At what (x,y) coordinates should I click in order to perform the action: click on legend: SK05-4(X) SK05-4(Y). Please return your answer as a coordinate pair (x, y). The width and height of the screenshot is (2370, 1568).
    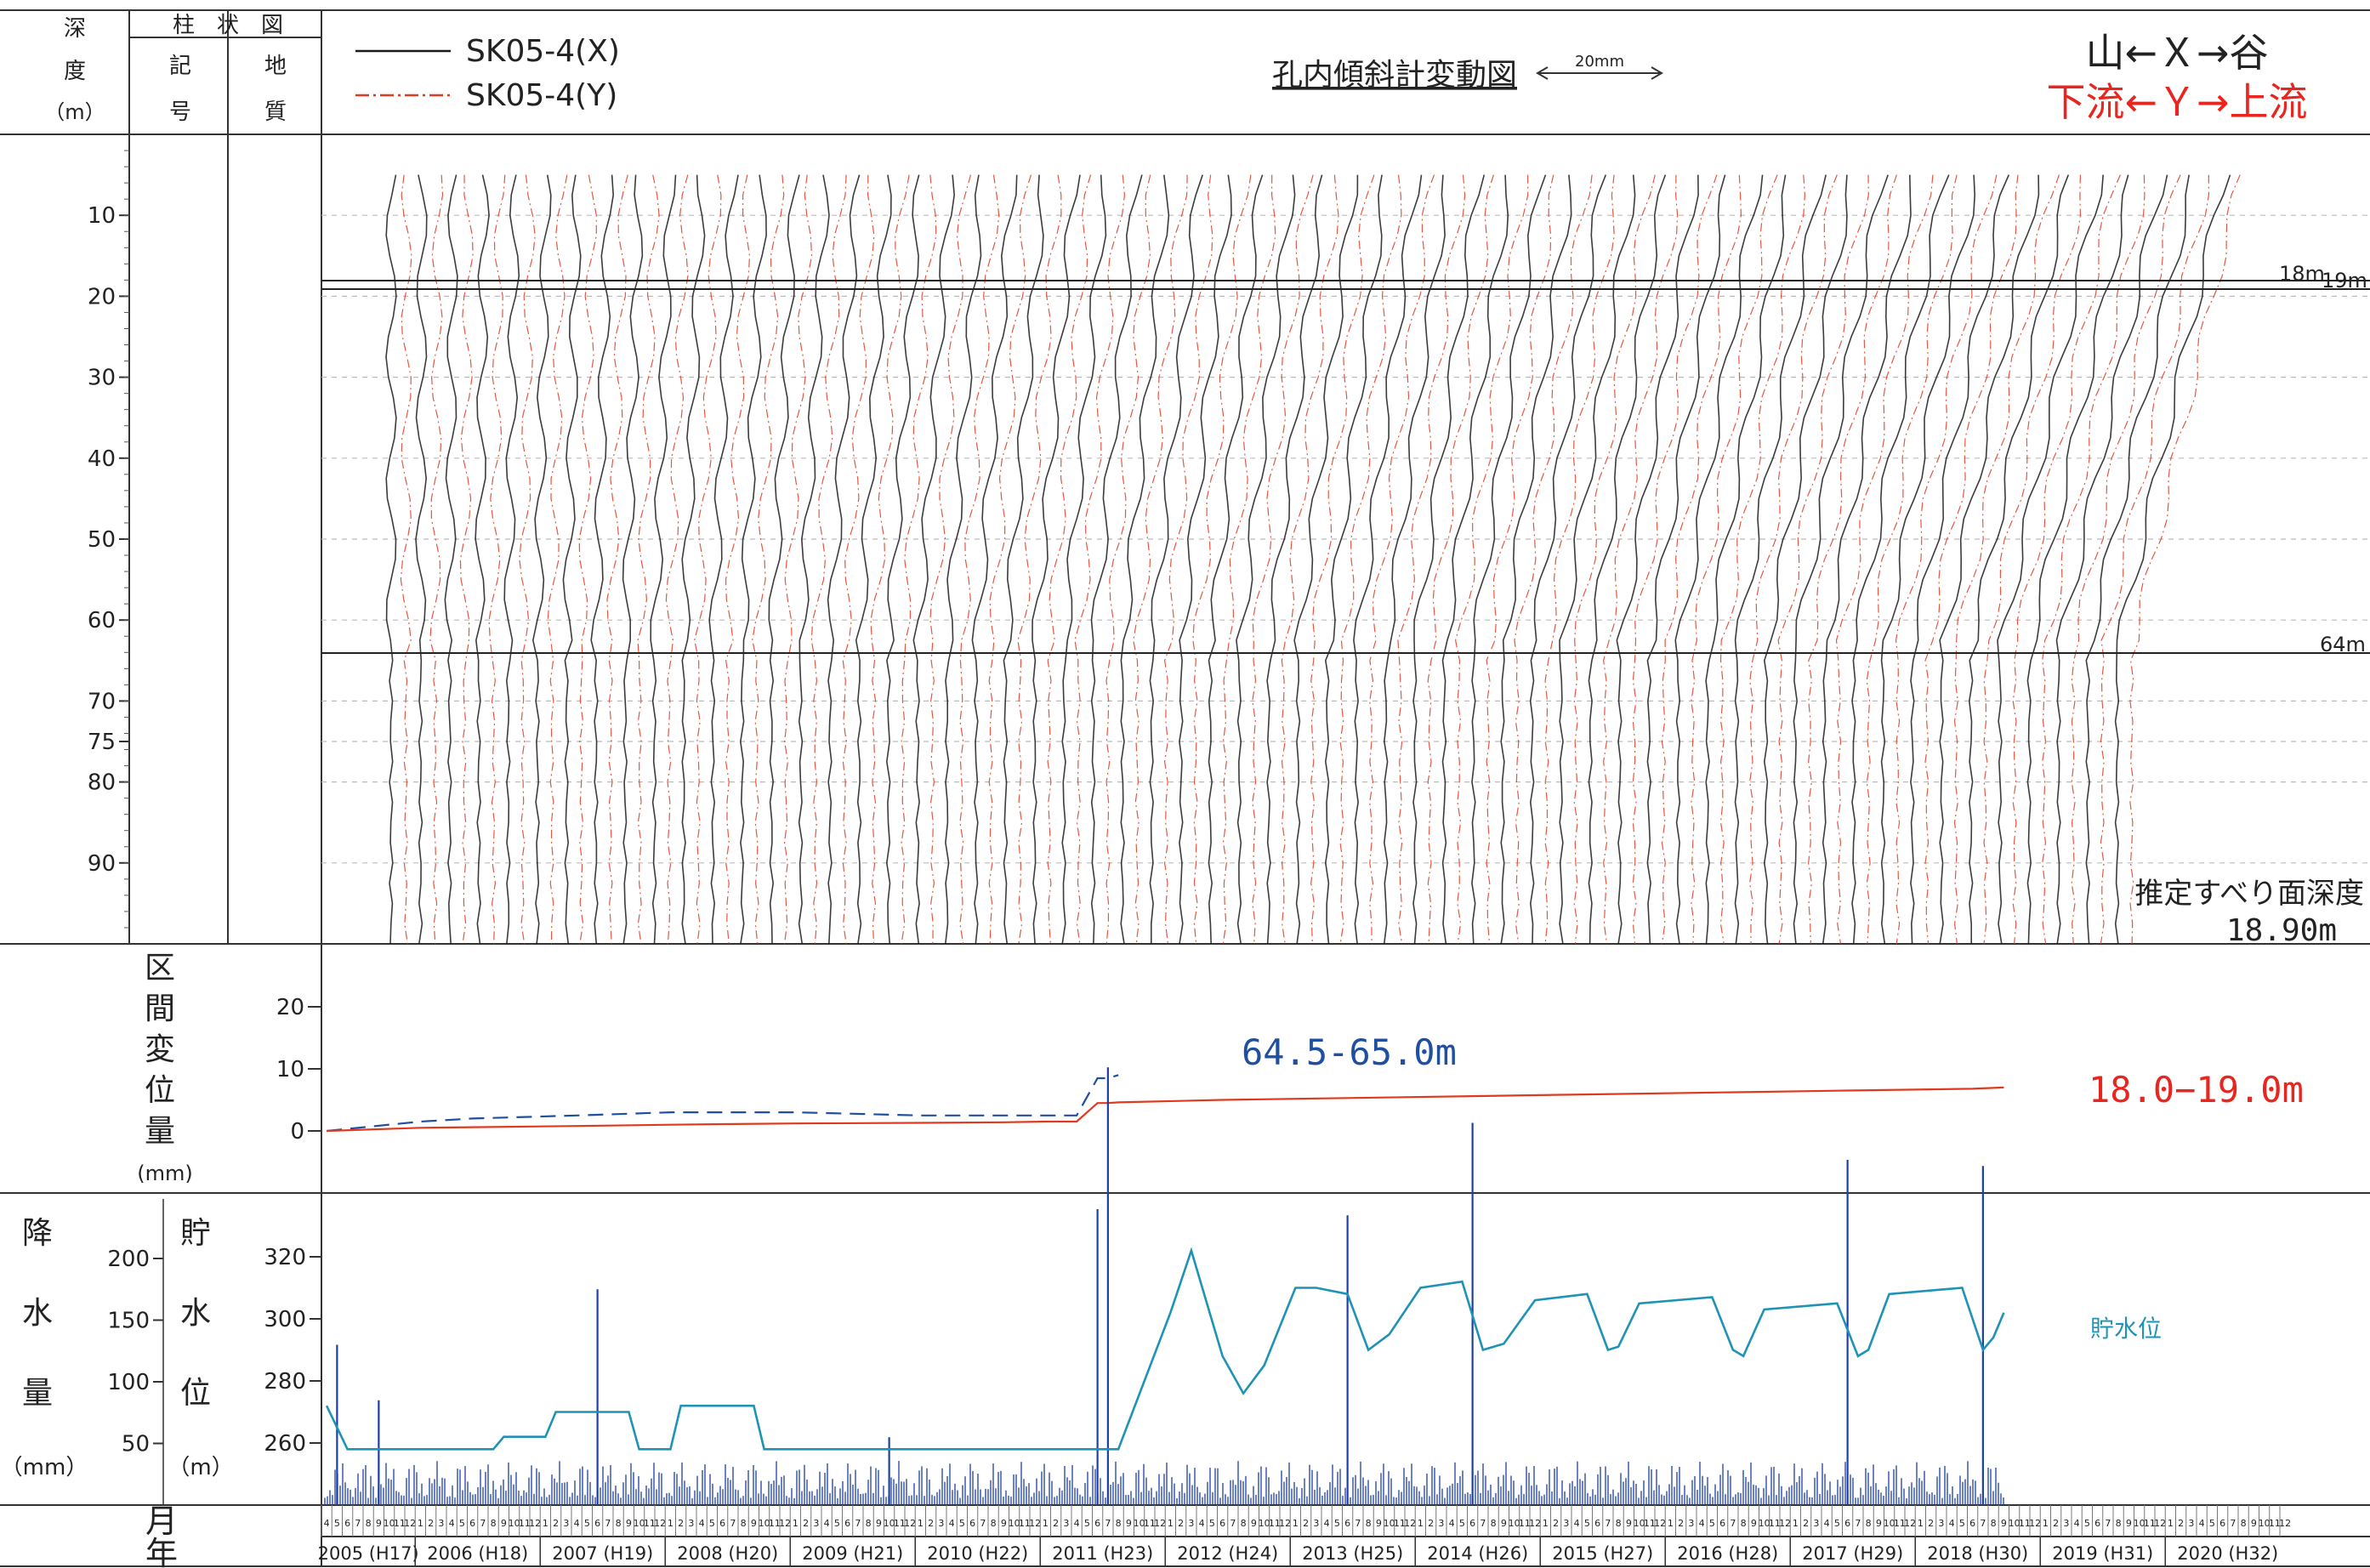
    Looking at the image, I should click on (487, 73).